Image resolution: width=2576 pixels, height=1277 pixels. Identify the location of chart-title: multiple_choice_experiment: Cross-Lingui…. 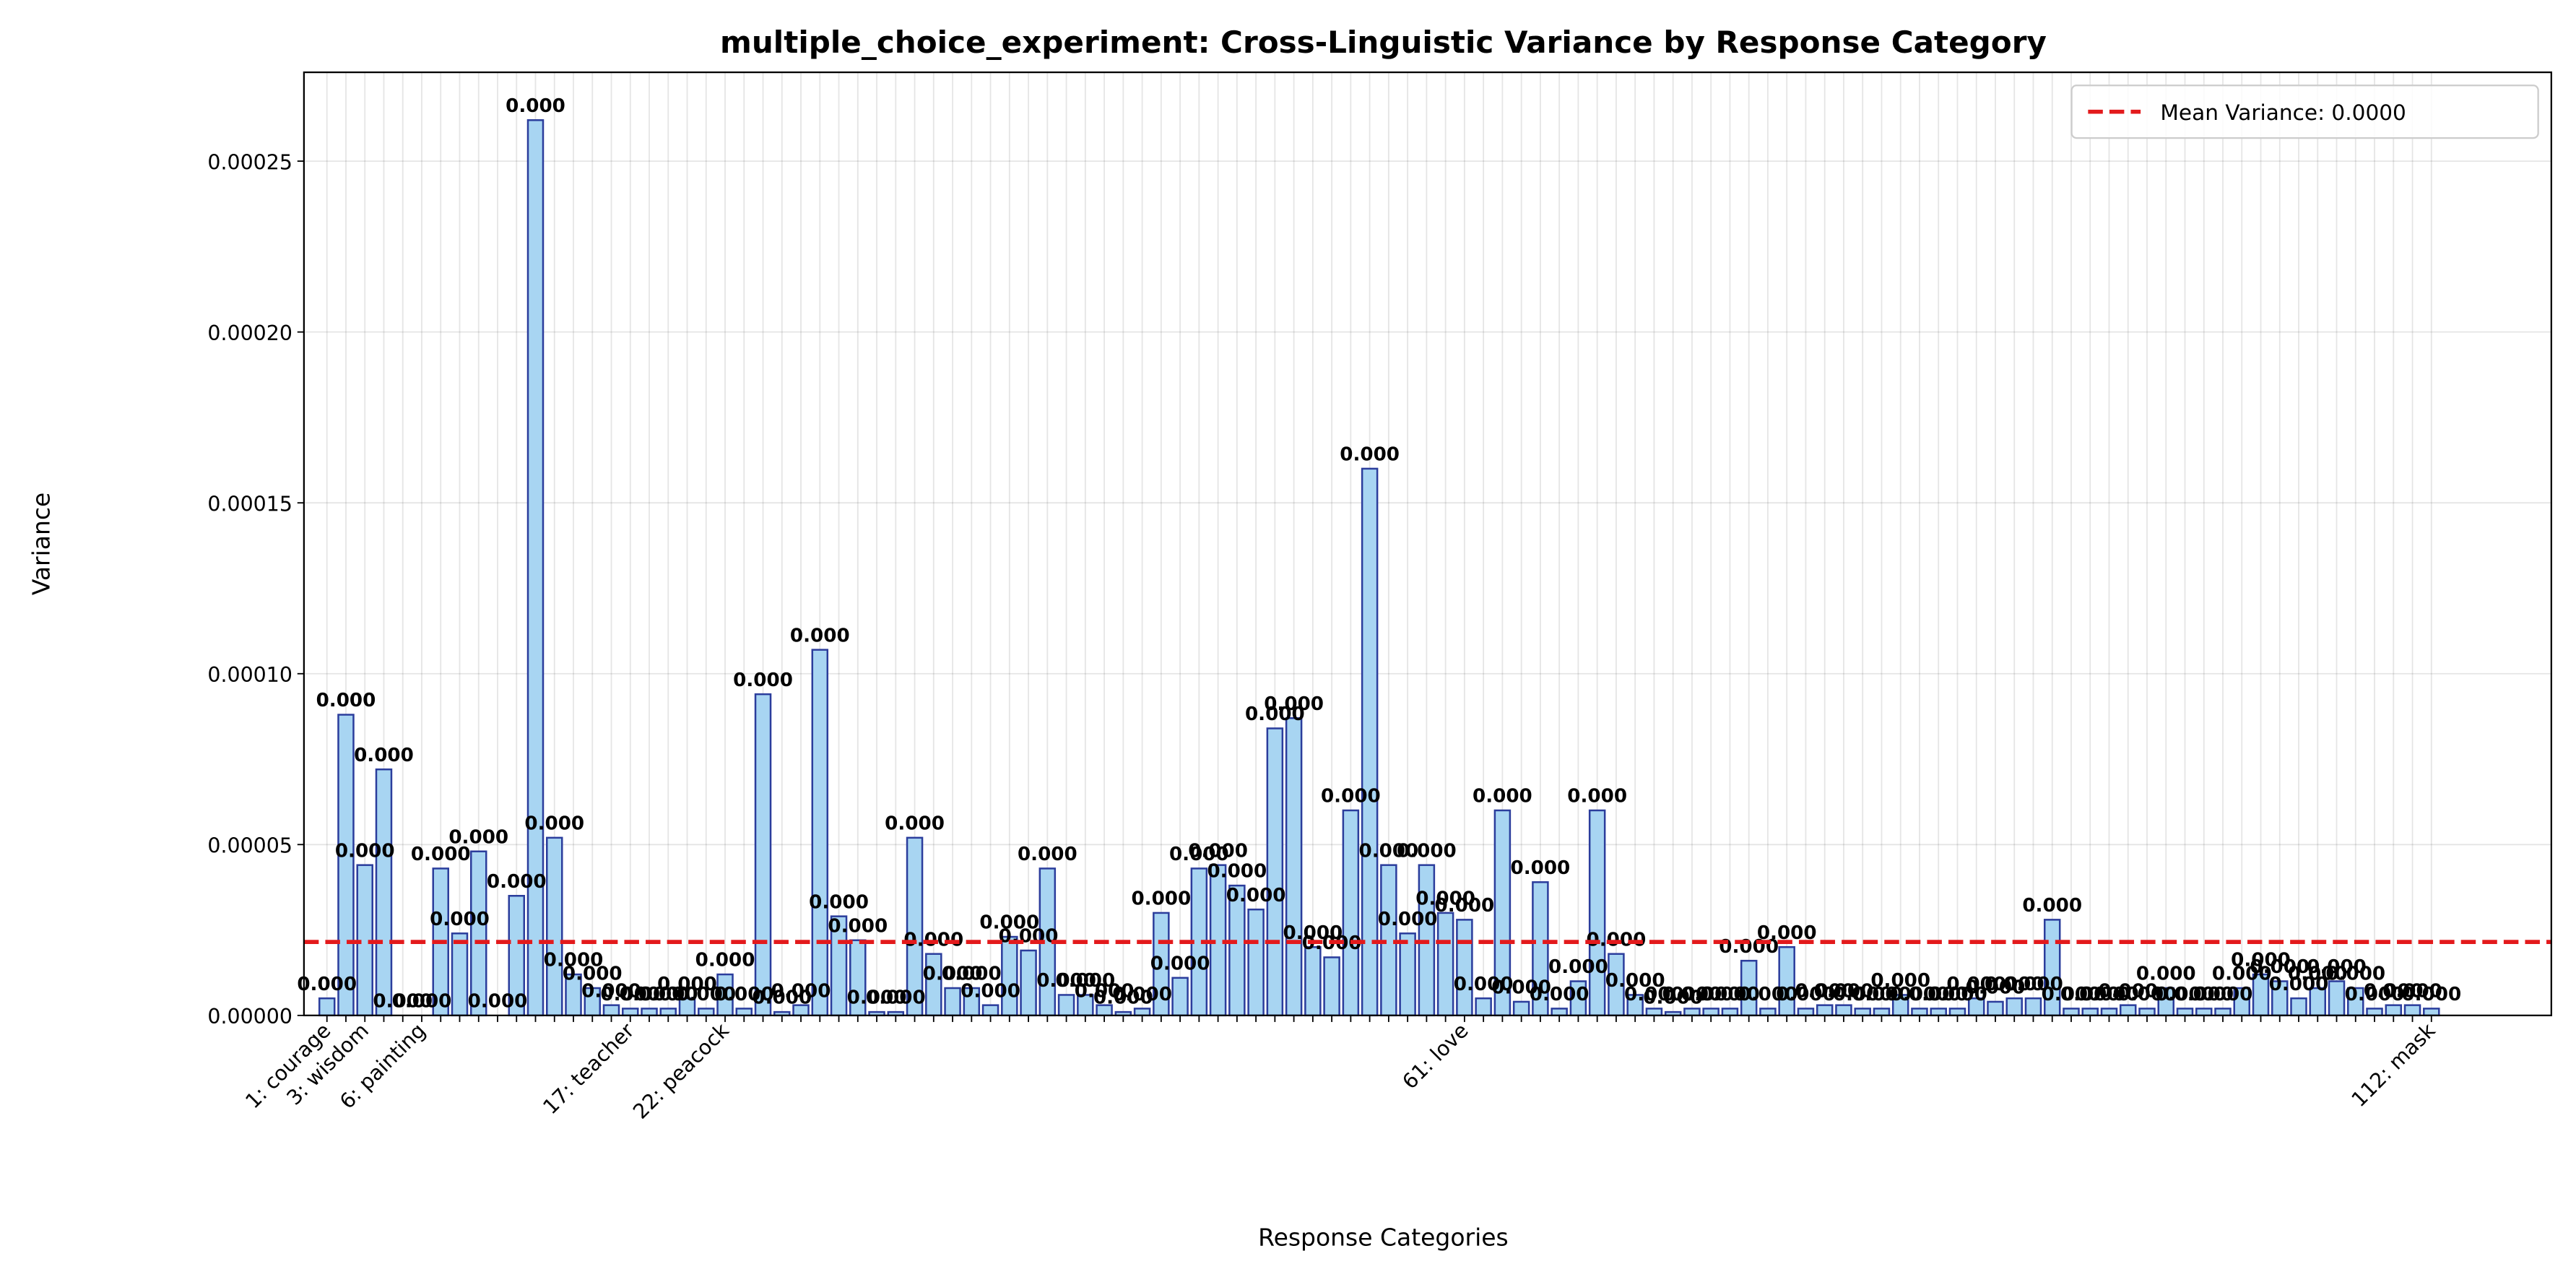
(1383, 42).